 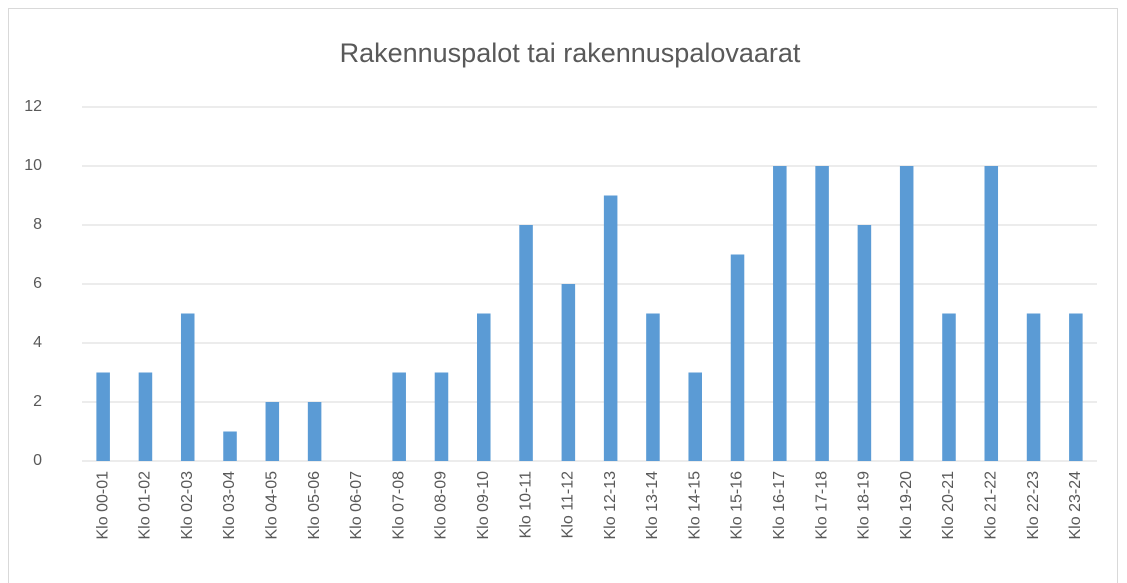 What do you see at coordinates (229, 505) in the screenshot?
I see `x-tick-label: Klo 03-04` at bounding box center [229, 505].